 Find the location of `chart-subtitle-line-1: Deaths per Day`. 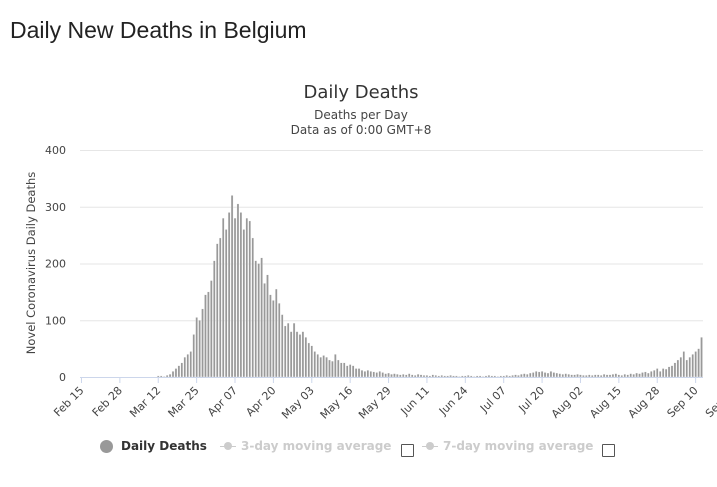

chart-subtitle-line-1: Deaths per Day is located at coordinates (361, 115).